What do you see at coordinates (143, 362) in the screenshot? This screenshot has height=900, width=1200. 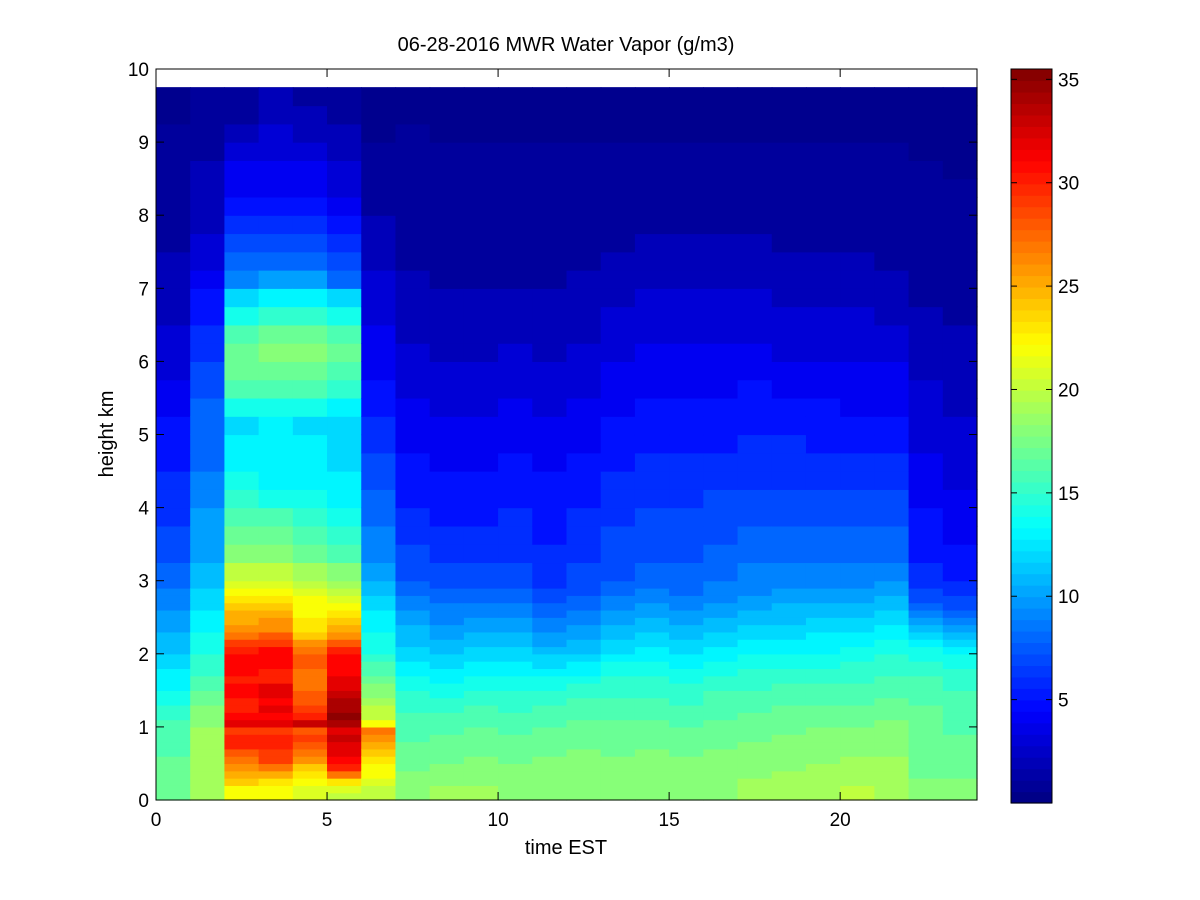 I see `y-tick-label: 6` at bounding box center [143, 362].